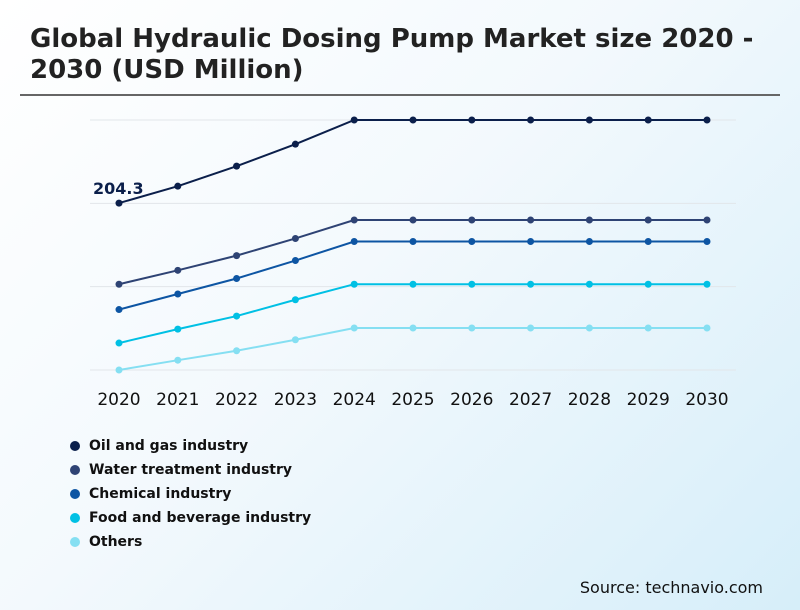  I want to click on legend-label: Others, so click(116, 542).